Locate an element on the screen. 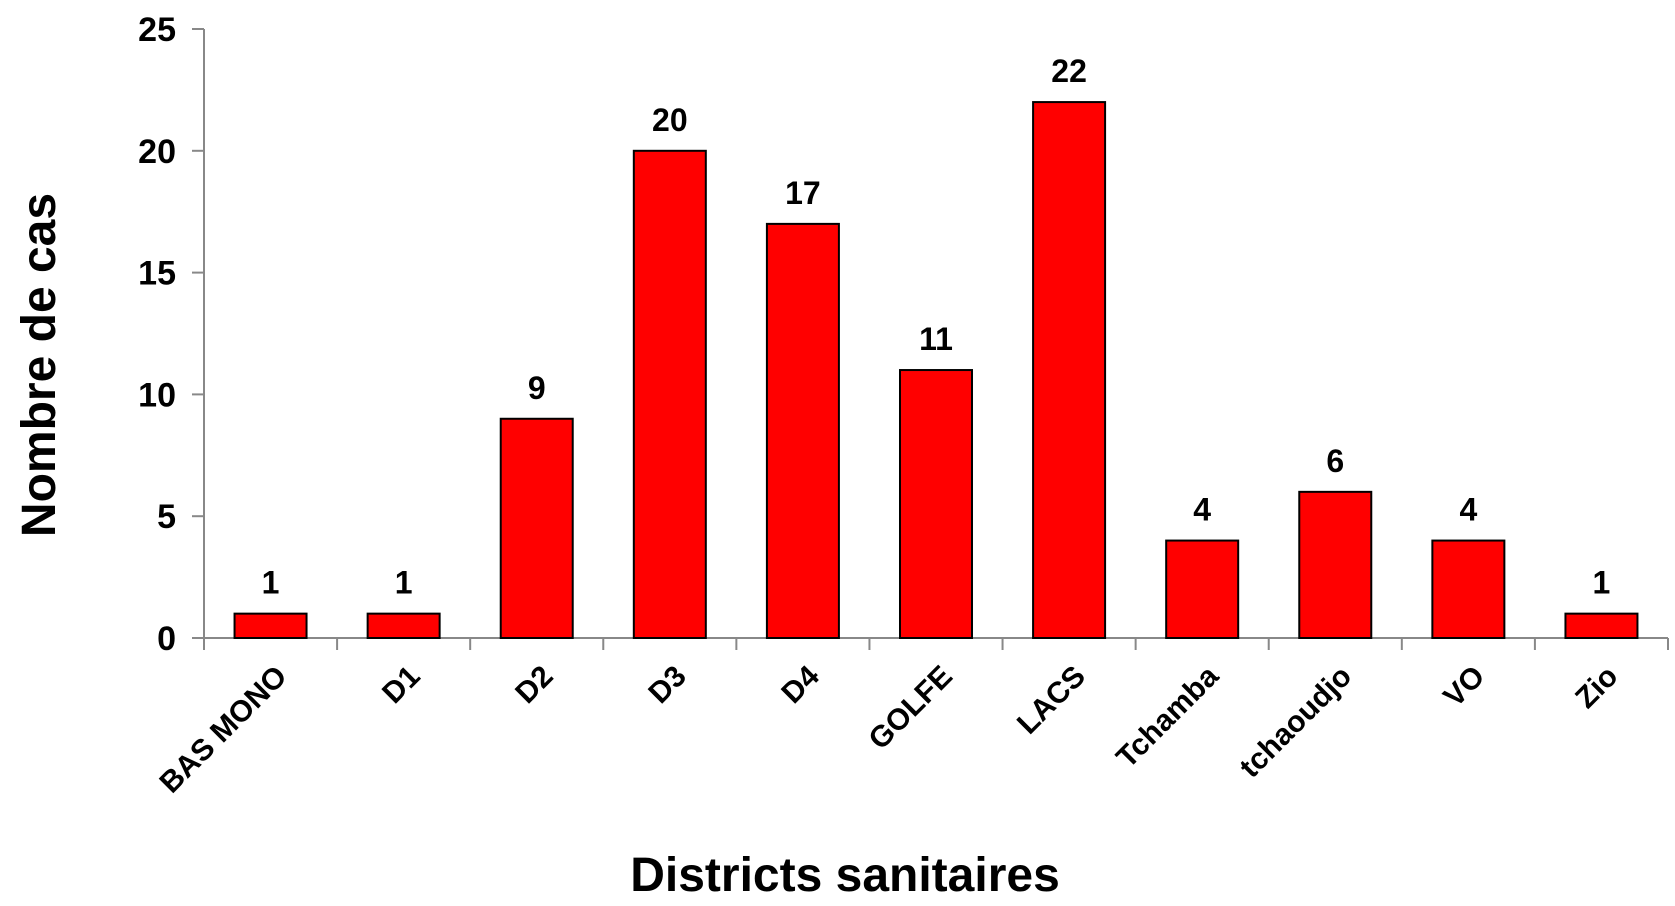 The height and width of the screenshot is (906, 1675). y-tick-label: 15 is located at coordinates (157, 274).